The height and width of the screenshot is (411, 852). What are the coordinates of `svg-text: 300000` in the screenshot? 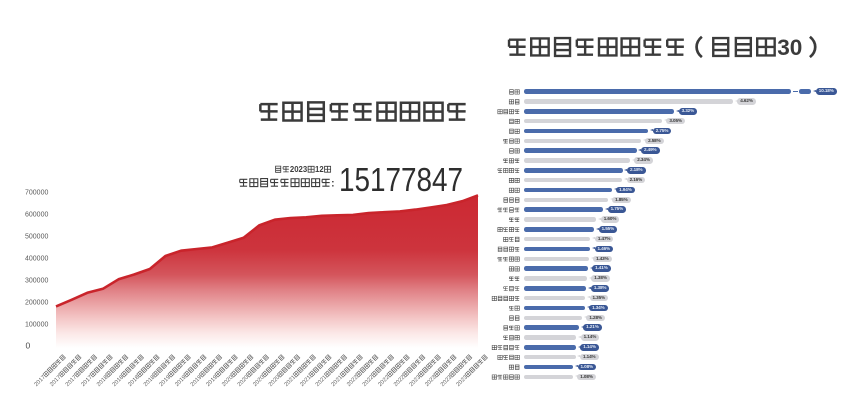 It's located at (36, 281).